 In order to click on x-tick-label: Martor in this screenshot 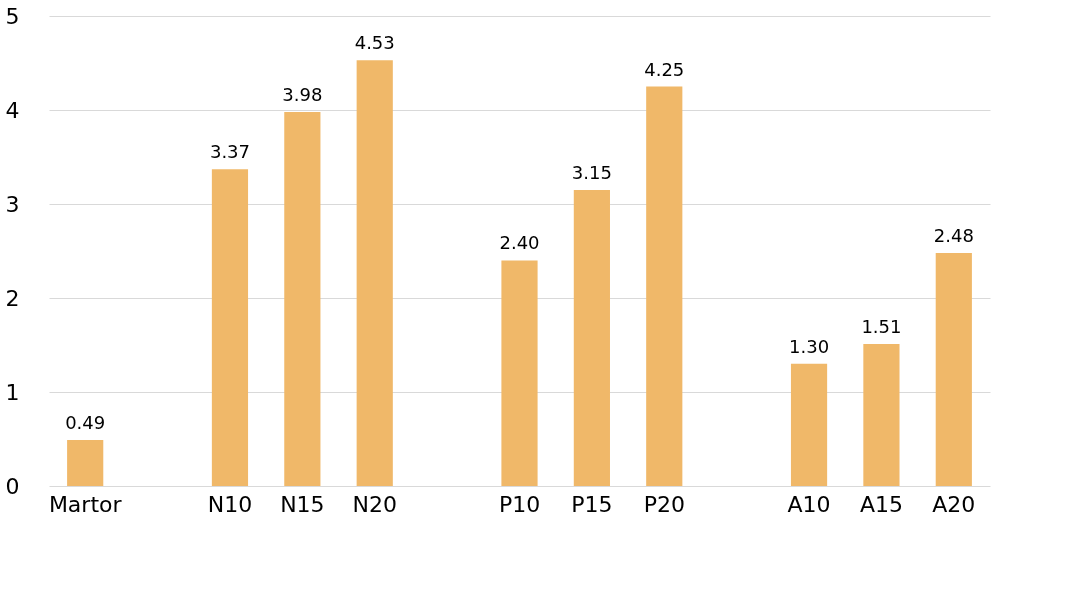, I will do `click(85, 504)`.